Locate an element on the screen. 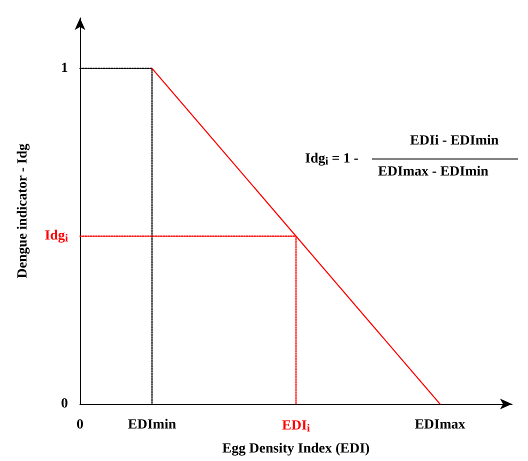 The width and height of the screenshot is (528, 461). y-tick-label: 1 is located at coordinates (64, 68).